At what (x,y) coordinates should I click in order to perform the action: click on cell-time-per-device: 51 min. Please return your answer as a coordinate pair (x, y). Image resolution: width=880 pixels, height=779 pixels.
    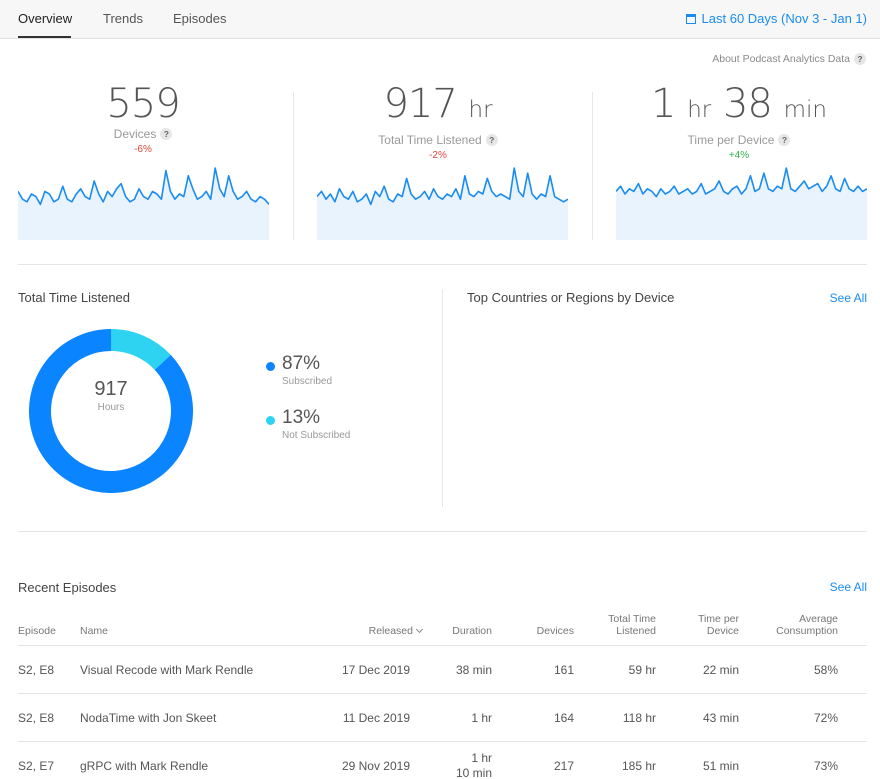
    Looking at the image, I should click on (720, 766).